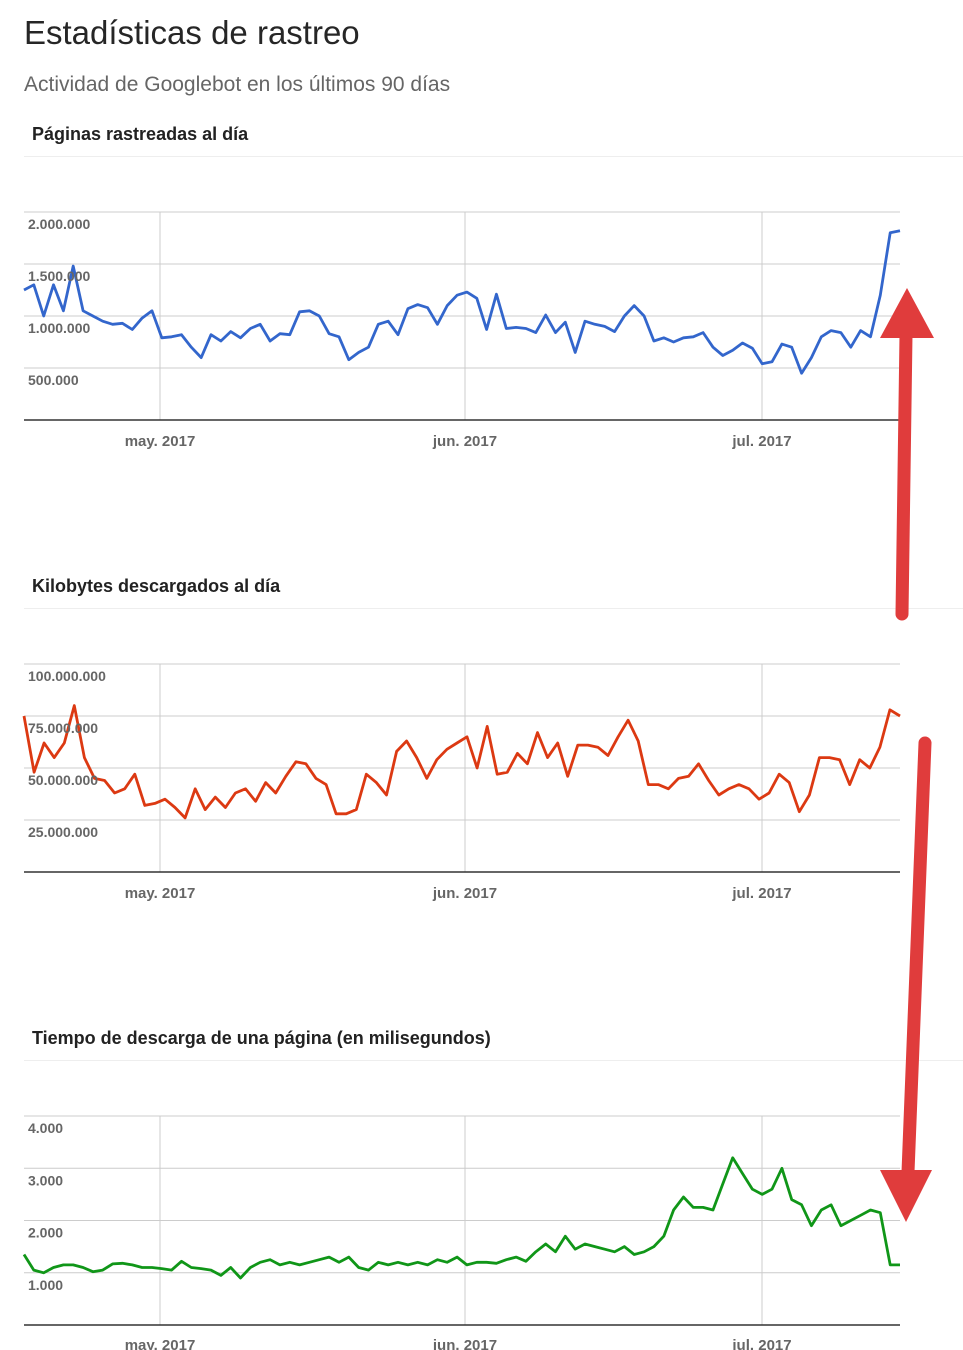  I want to click on page-title: Estadísticas de rastreo, so click(192, 32).